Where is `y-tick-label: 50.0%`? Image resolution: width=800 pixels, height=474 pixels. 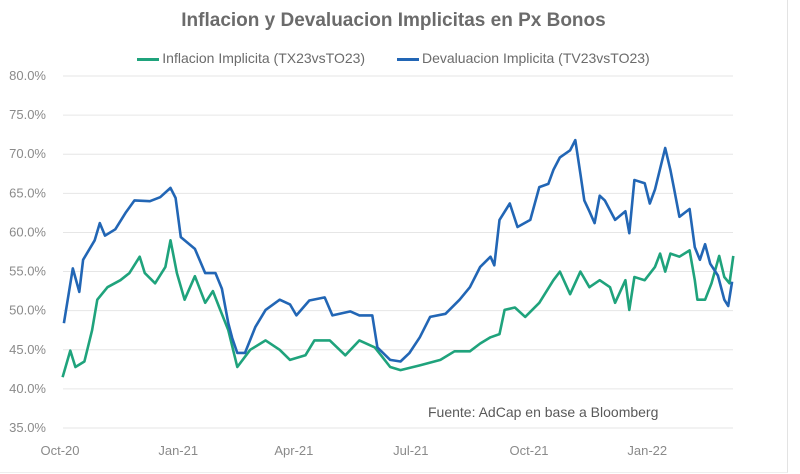 y-tick-label: 50.0% is located at coordinates (27, 310).